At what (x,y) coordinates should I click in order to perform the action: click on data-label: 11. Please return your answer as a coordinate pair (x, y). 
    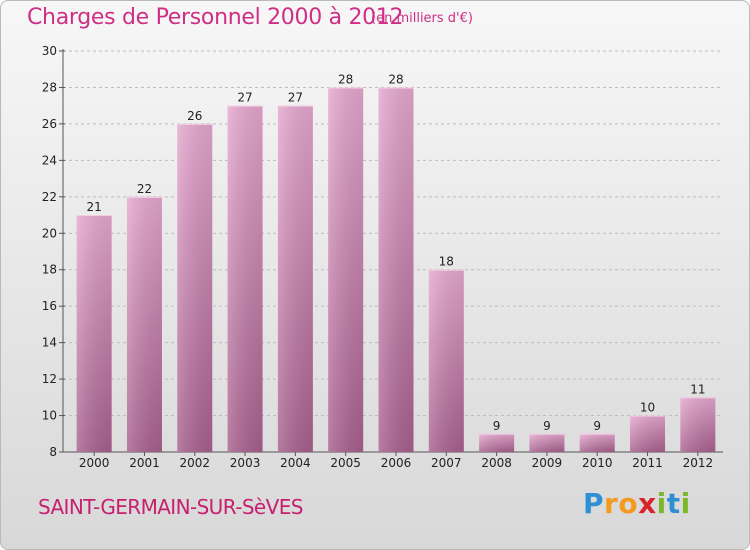
    Looking at the image, I should click on (697, 389).